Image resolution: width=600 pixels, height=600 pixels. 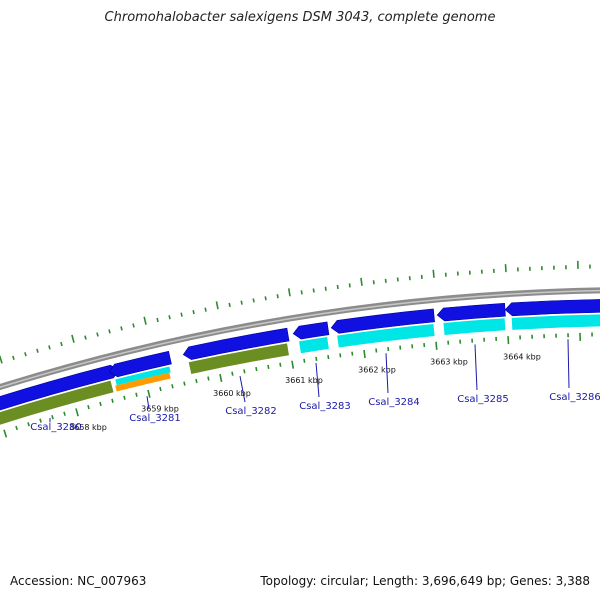 What do you see at coordinates (483, 399) in the screenshot?
I see `gene-label-Csal_3285: Csal_3285` at bounding box center [483, 399].